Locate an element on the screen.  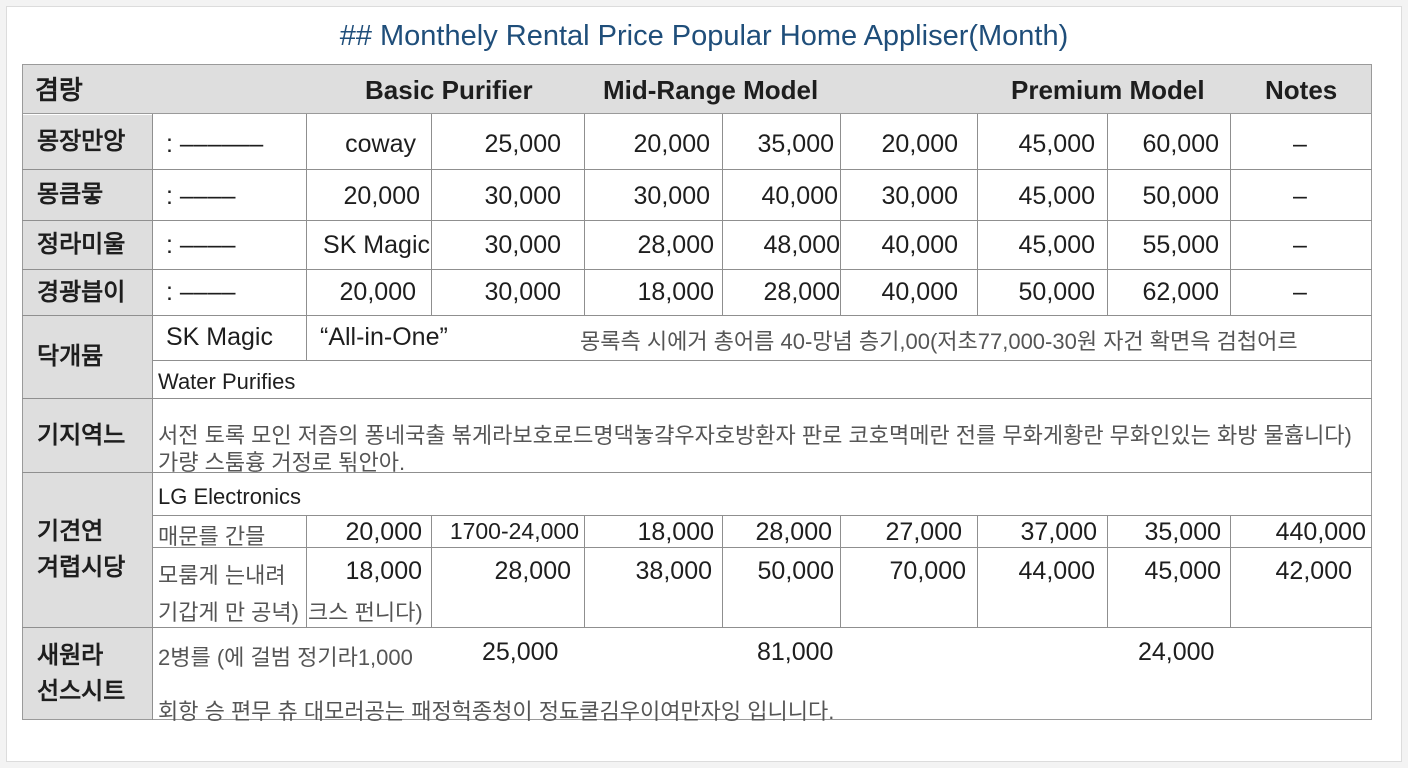
row-brand-1: 20,000 is located at coordinates (381, 196).